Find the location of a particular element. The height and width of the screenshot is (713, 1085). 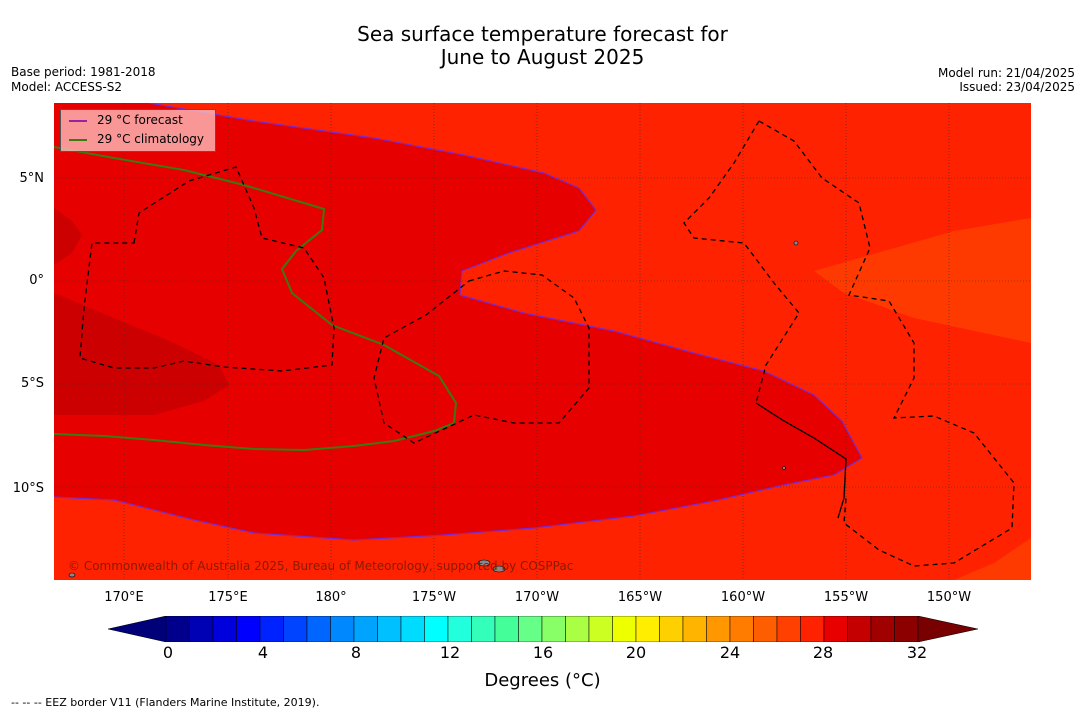

colorbar-tick: 32 is located at coordinates (917, 652).